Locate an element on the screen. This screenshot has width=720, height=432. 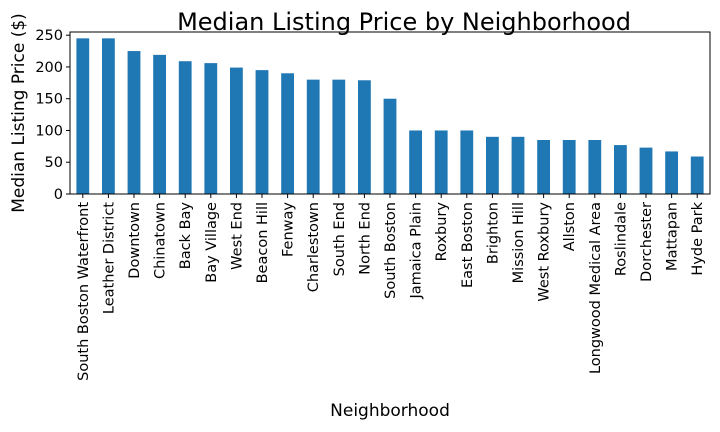
x-tick-label: West Roxbury is located at coordinates (545, 252).